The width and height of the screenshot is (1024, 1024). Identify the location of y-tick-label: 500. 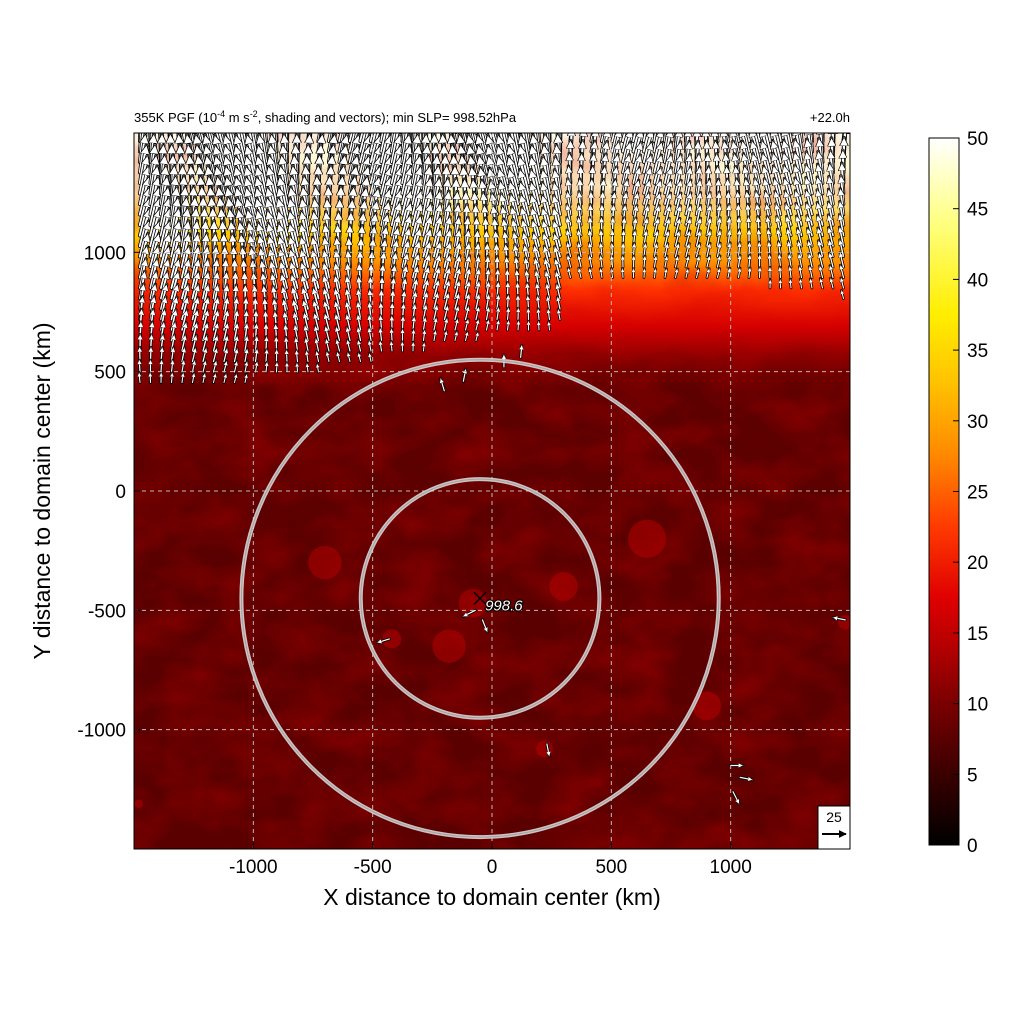
(110, 373).